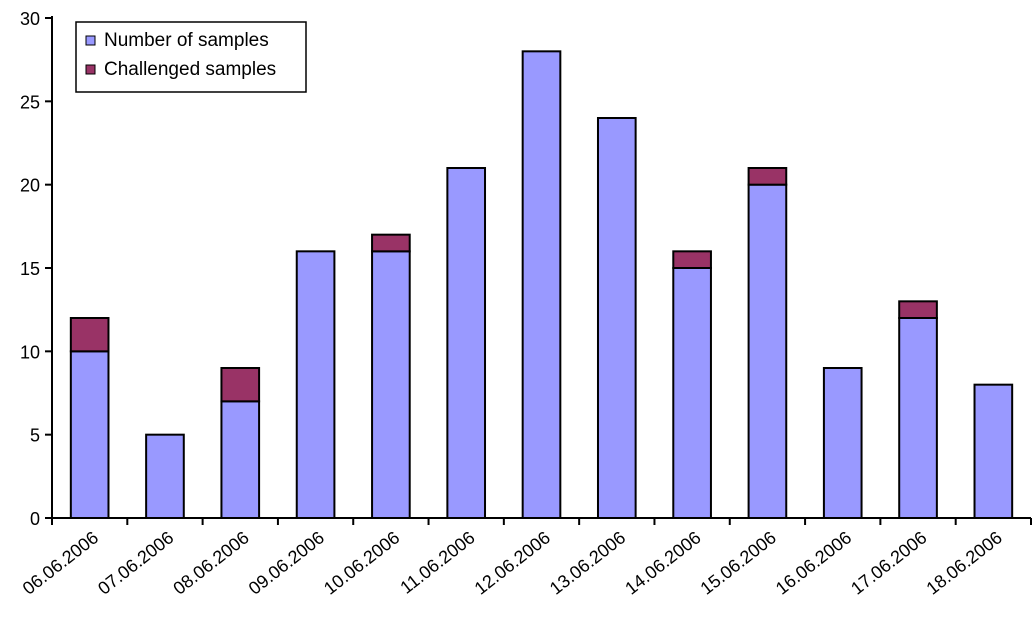  I want to click on y-tick-label: 15, so click(30, 269).